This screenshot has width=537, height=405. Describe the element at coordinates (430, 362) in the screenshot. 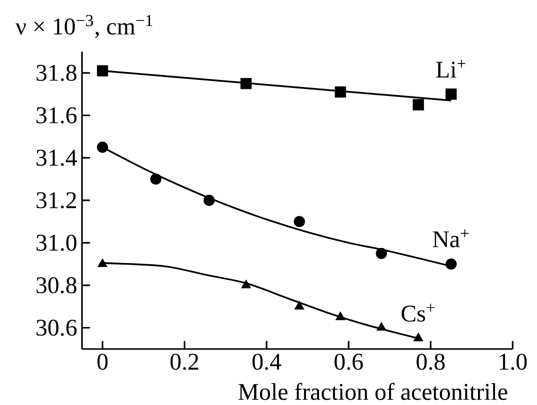

I see `x-tick-label: 0.8` at that location.